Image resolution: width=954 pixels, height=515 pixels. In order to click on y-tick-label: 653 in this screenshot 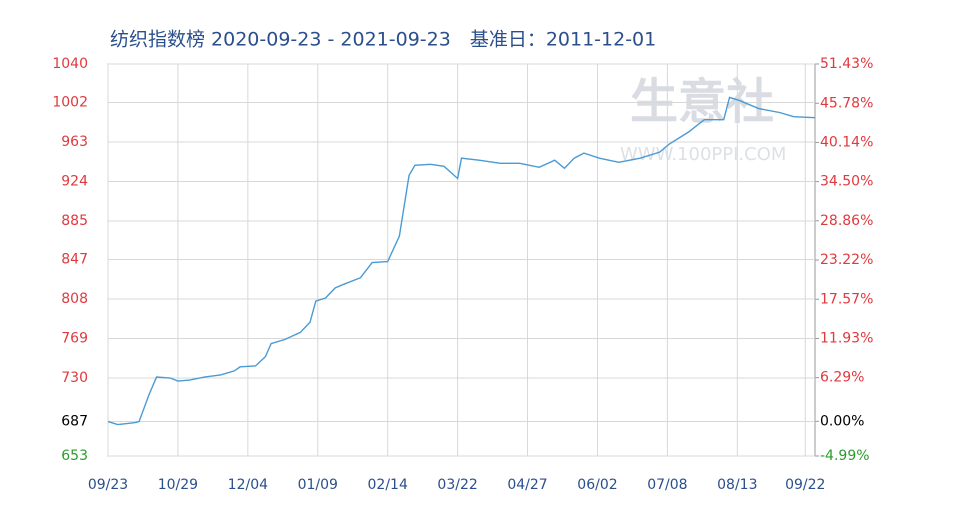, I will do `click(74, 456)`.